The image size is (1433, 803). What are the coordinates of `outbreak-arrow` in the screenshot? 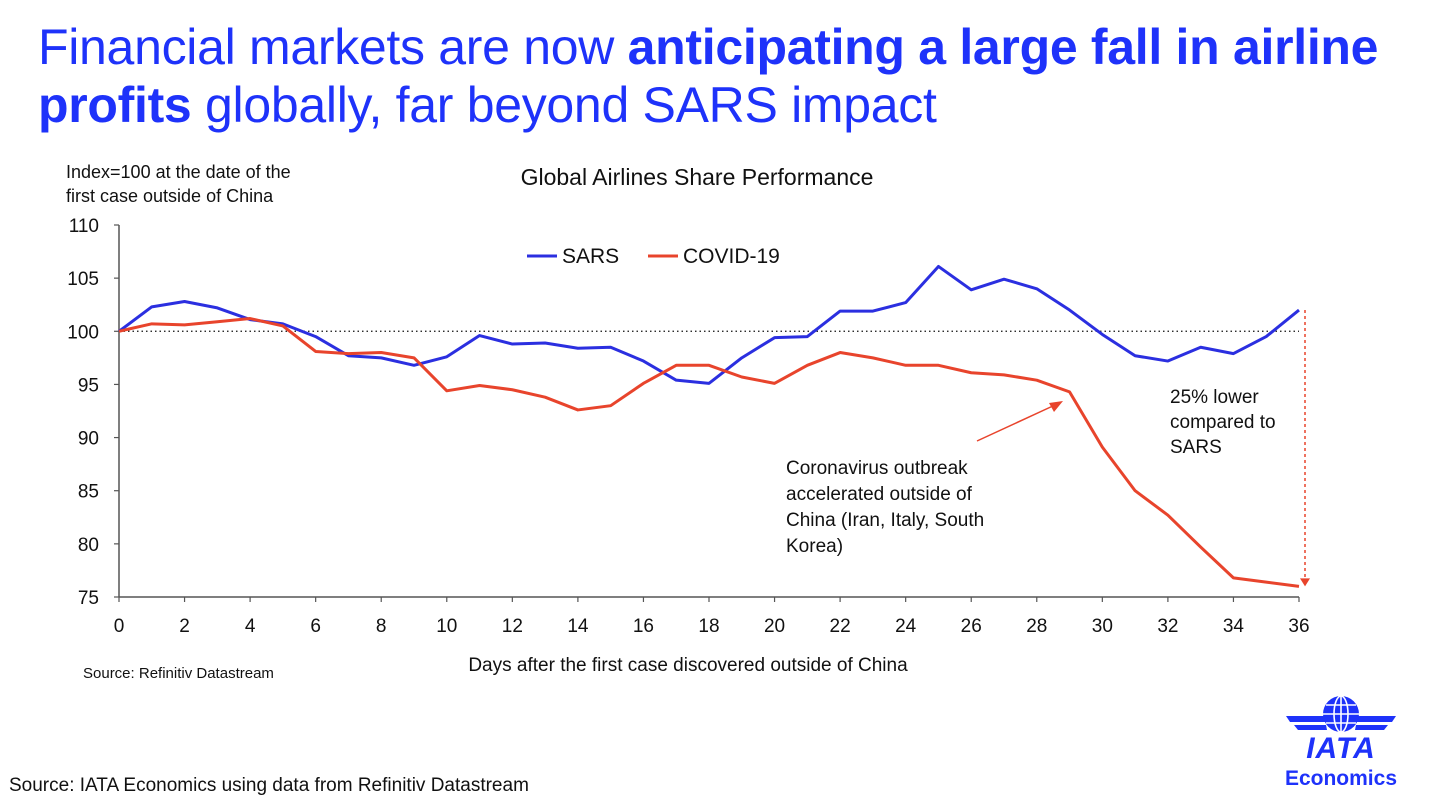 It's located at (1019, 421).